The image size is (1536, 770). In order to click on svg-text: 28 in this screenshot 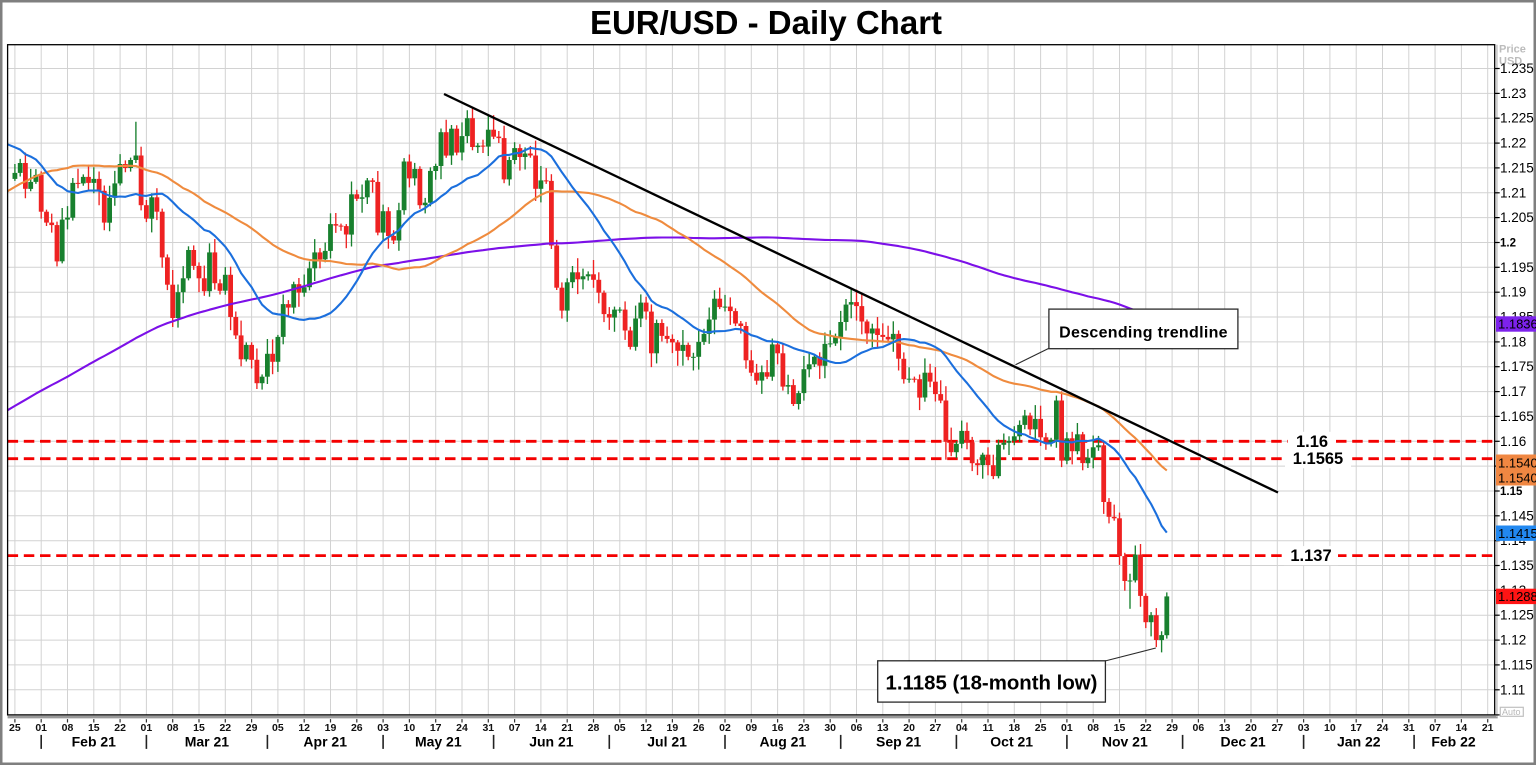, I will do `click(594, 728)`.